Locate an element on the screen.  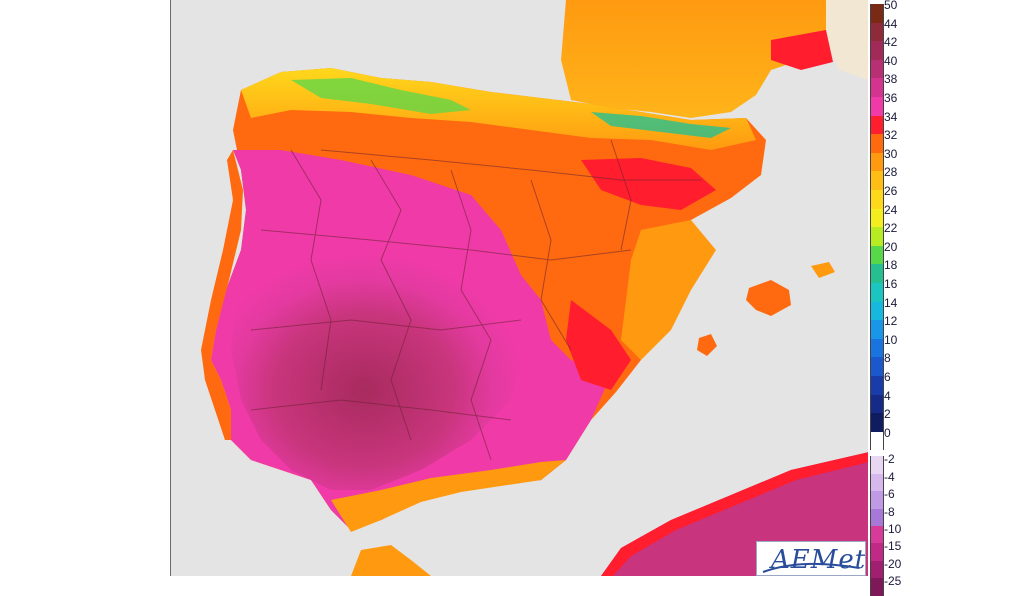
levante-hot-strip is located at coordinates (598, 345).